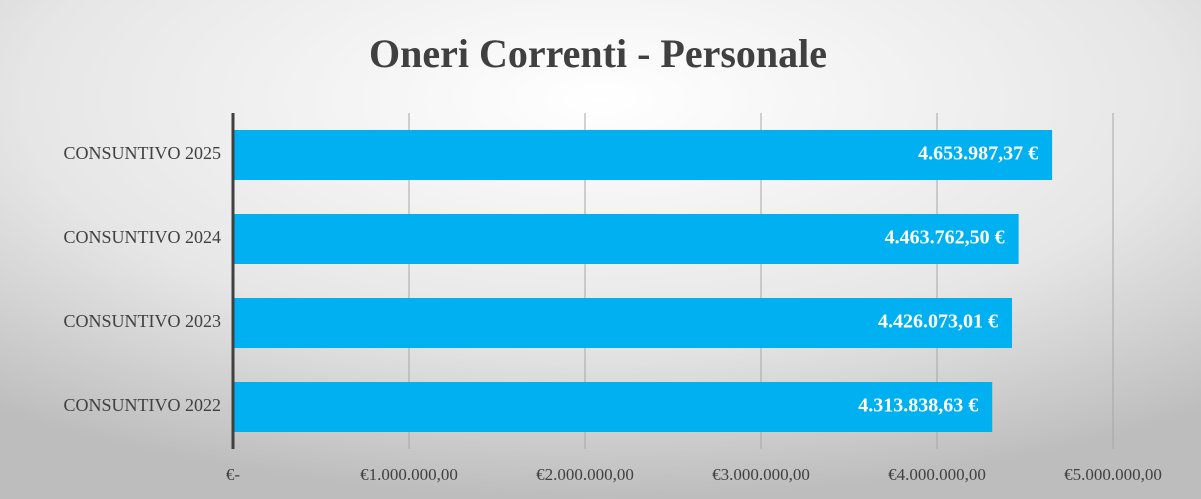 Image resolution: width=1201 pixels, height=499 pixels. I want to click on value-label: 4.313.838,63 €, so click(918, 406).